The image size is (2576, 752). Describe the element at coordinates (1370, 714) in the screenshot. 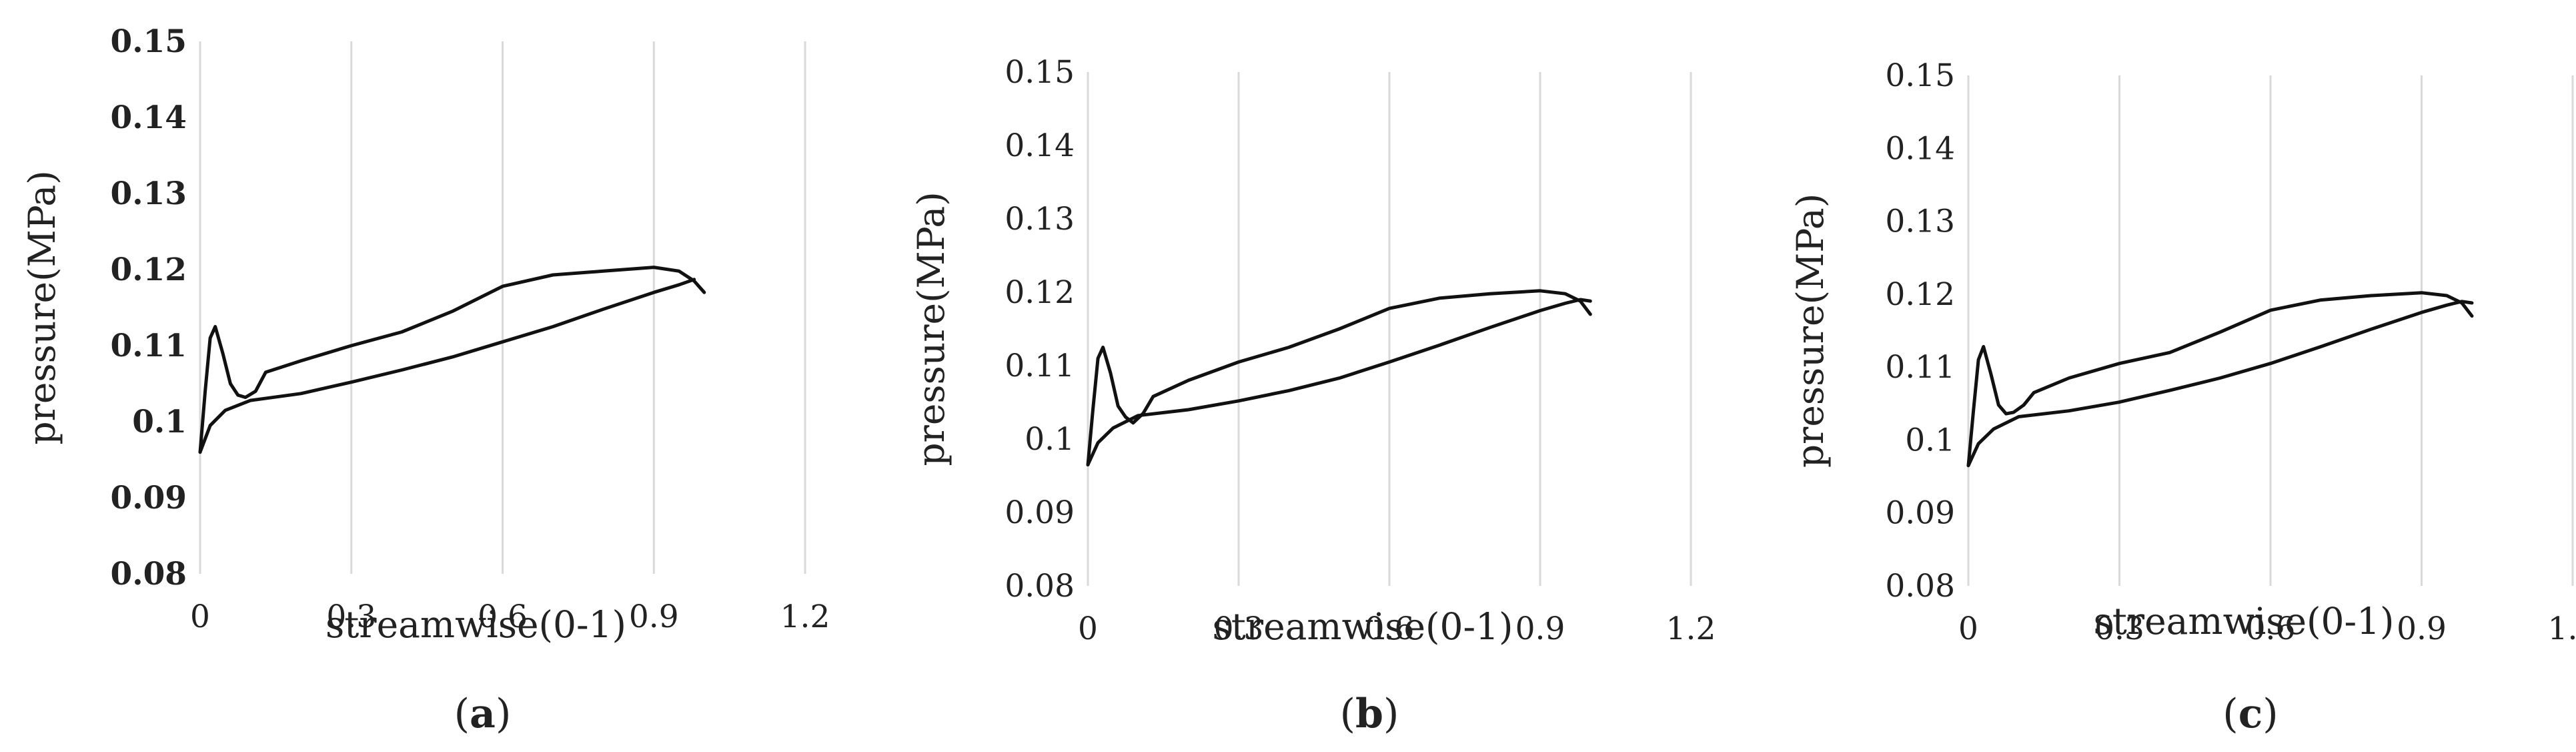

I see `panel-label: (b)` at that location.